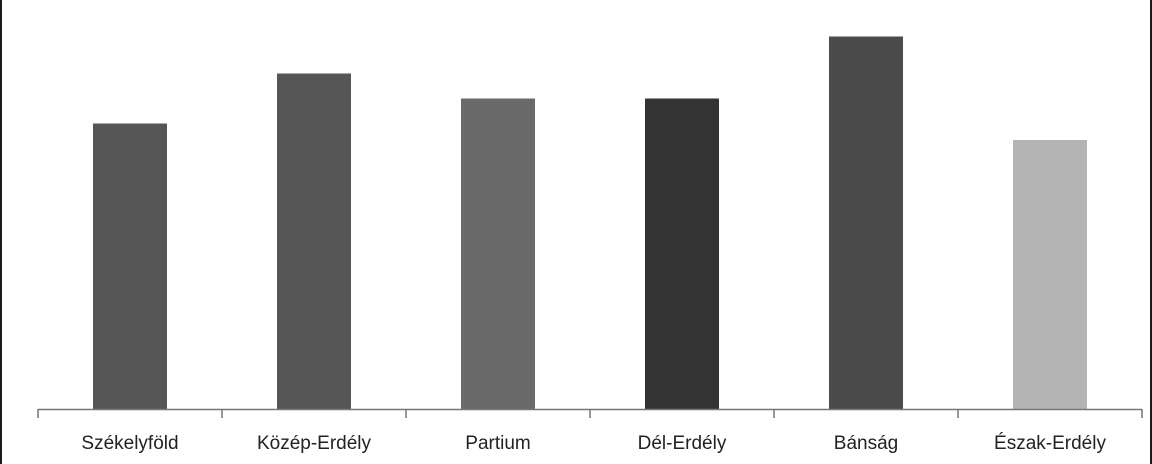  Describe the element at coordinates (682, 443) in the screenshot. I see `x-tick-label-3: Dél-Erdély` at that location.